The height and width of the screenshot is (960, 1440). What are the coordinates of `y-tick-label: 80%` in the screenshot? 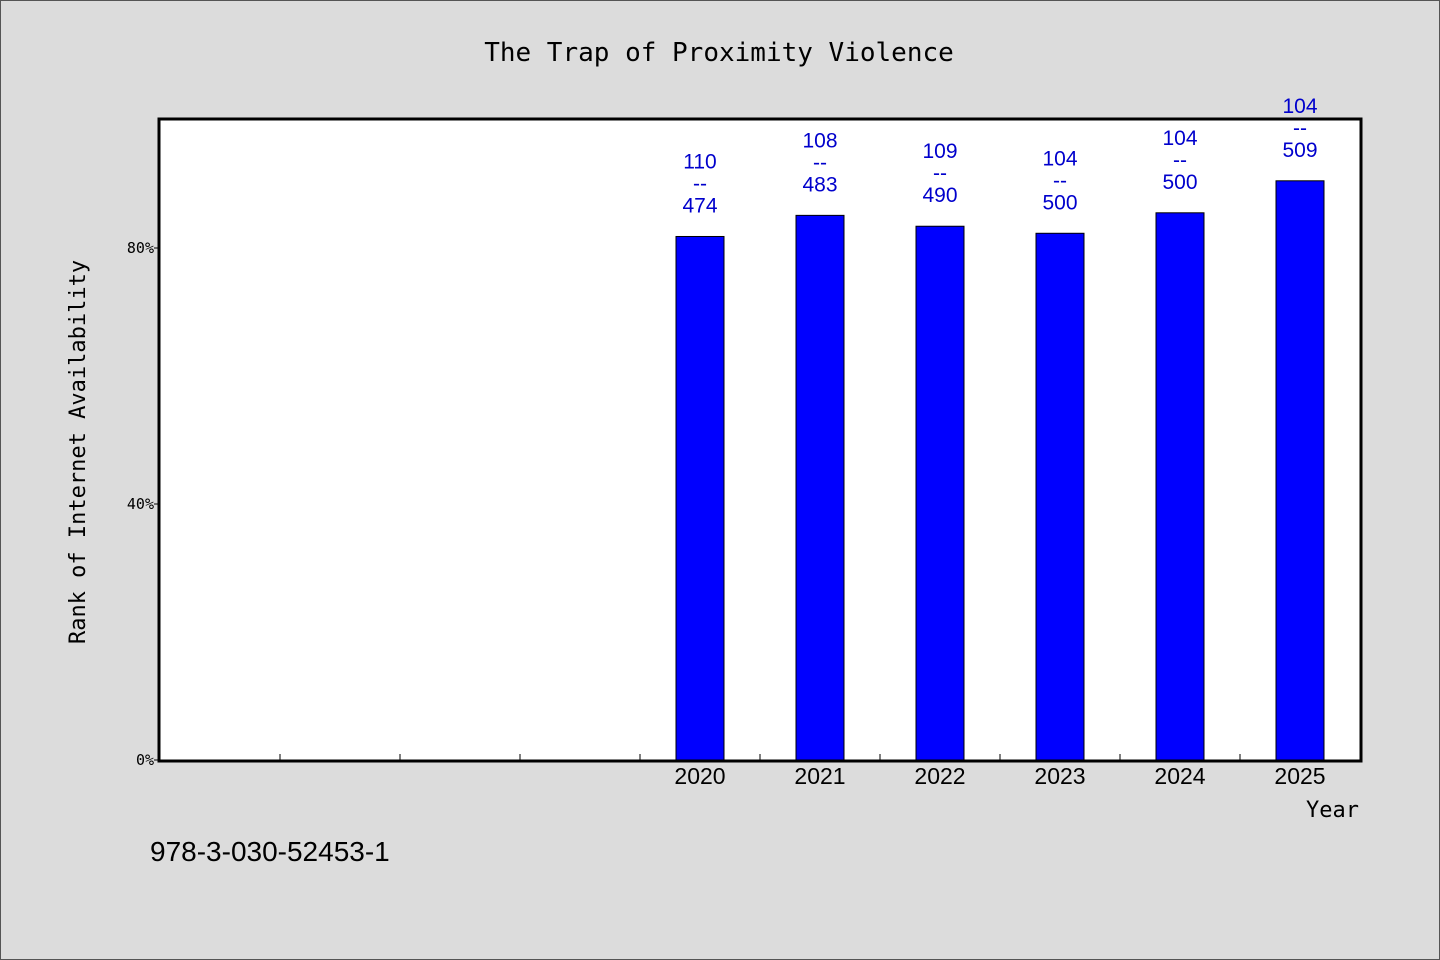 It's located at (140, 248).